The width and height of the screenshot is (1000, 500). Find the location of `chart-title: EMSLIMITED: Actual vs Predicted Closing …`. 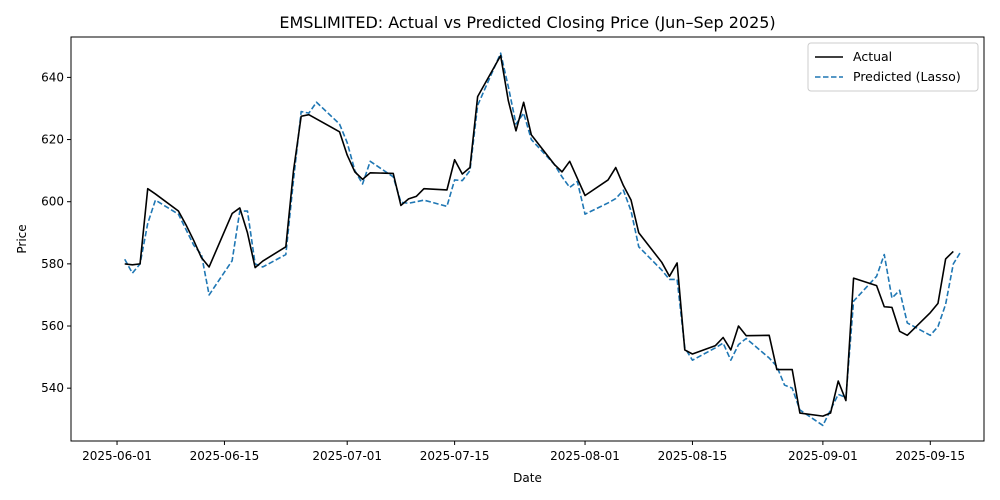

chart-title: EMSLIMITED: Actual vs Predicted Closing … is located at coordinates (527, 22).